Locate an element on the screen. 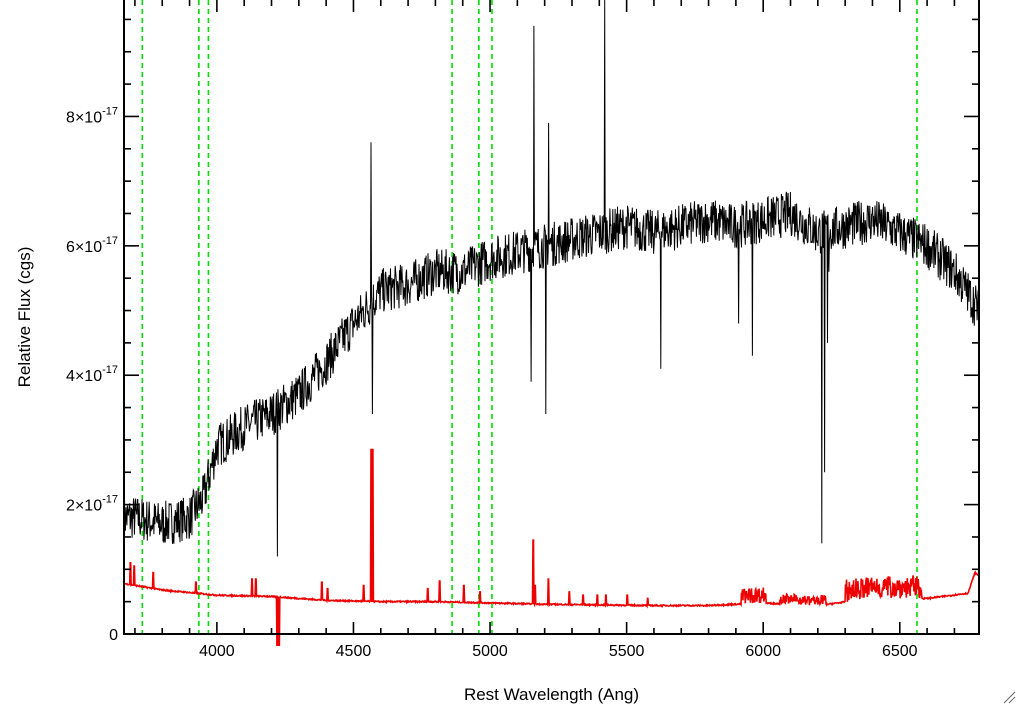 The height and width of the screenshot is (706, 1020). y-tick-label: 0 is located at coordinates (113, 635).